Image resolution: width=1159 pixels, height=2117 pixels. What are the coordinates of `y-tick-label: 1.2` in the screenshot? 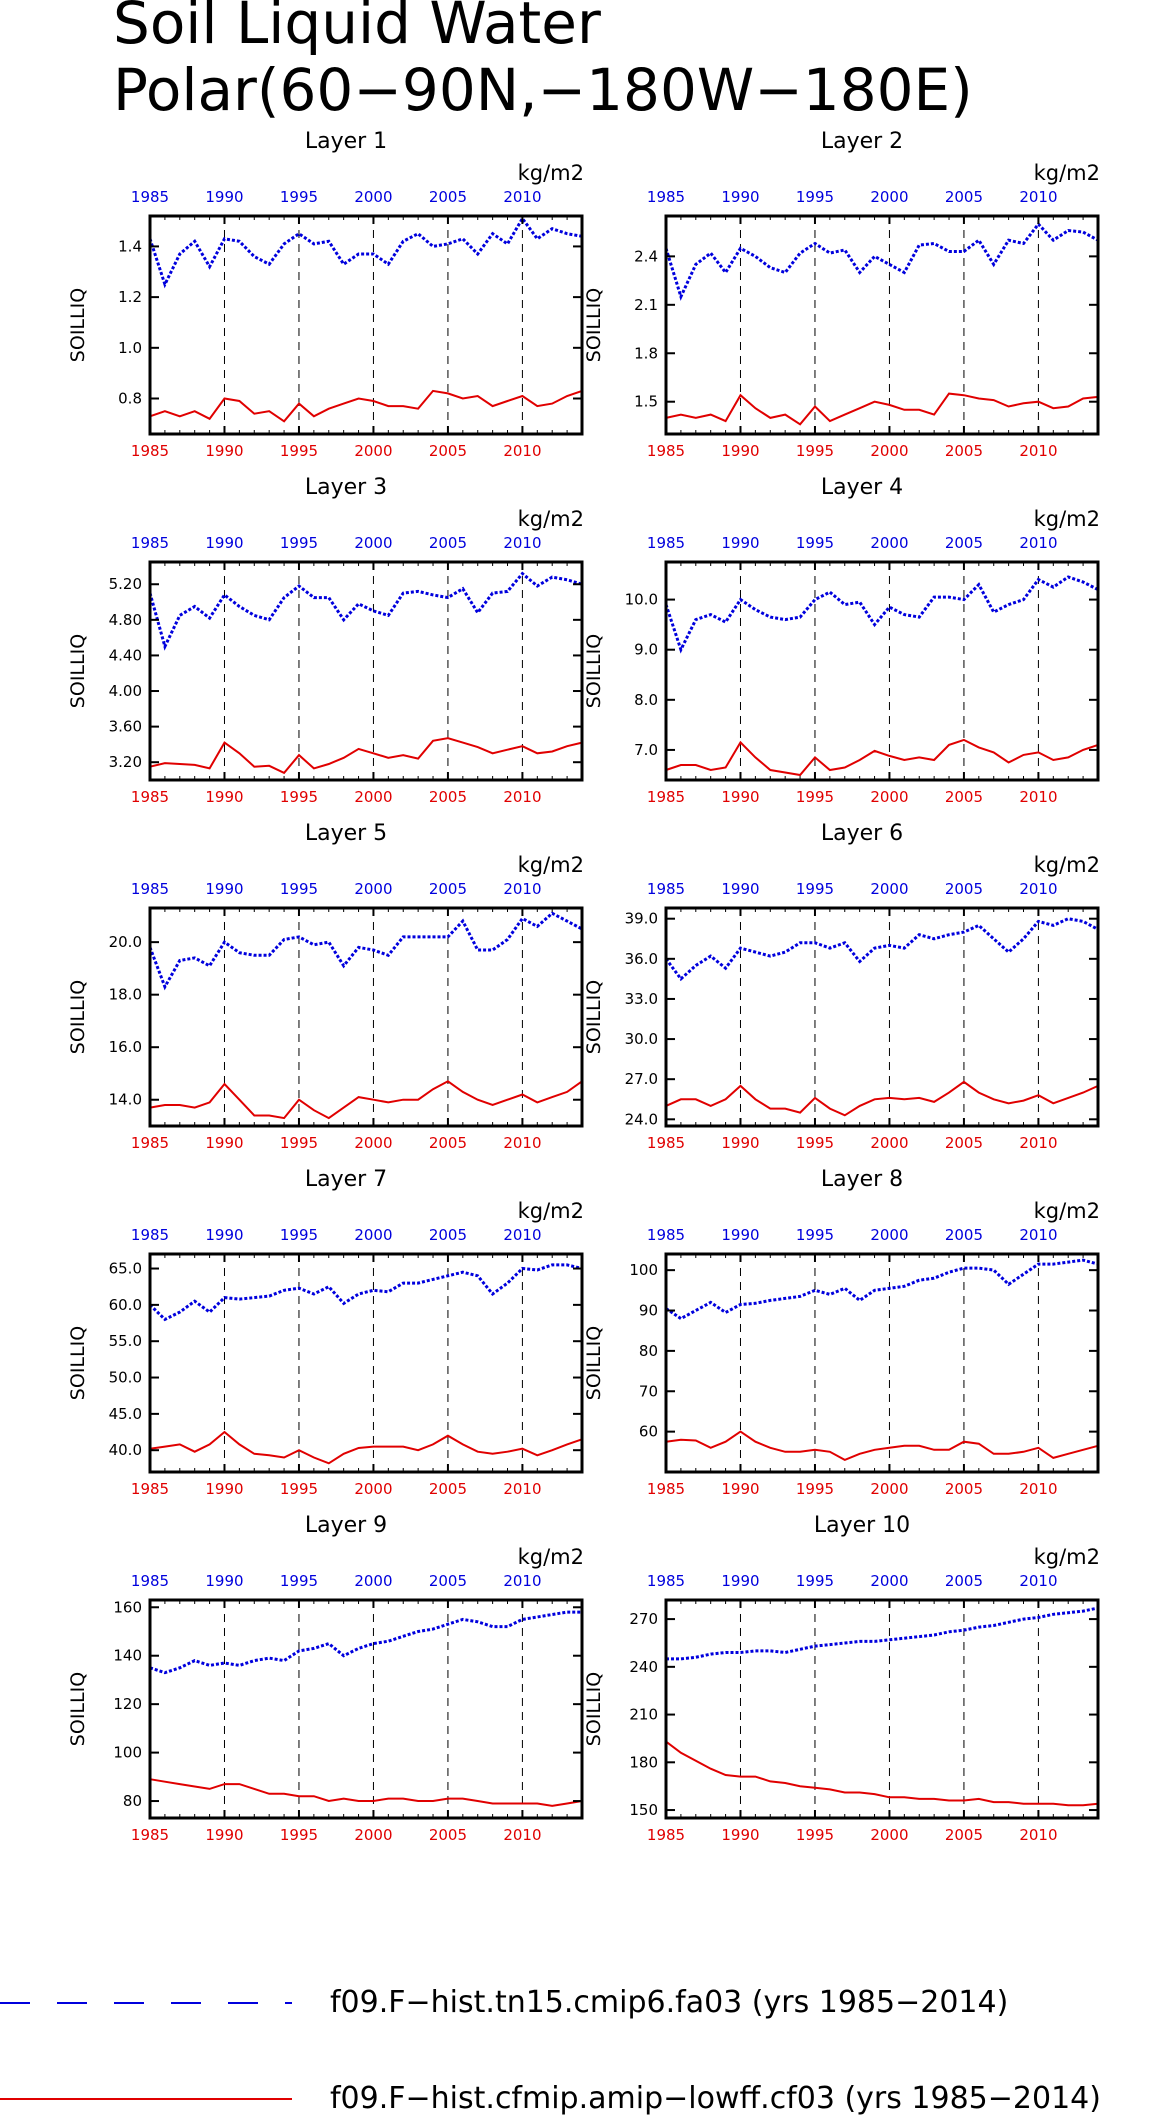 It's located at (130, 297).